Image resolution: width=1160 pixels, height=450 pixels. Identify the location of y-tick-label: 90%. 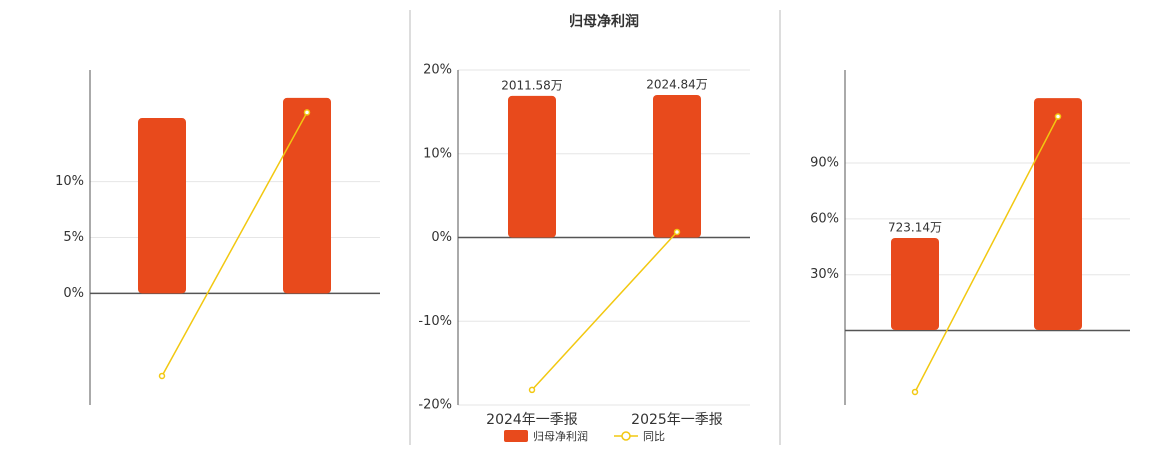
(824, 163).